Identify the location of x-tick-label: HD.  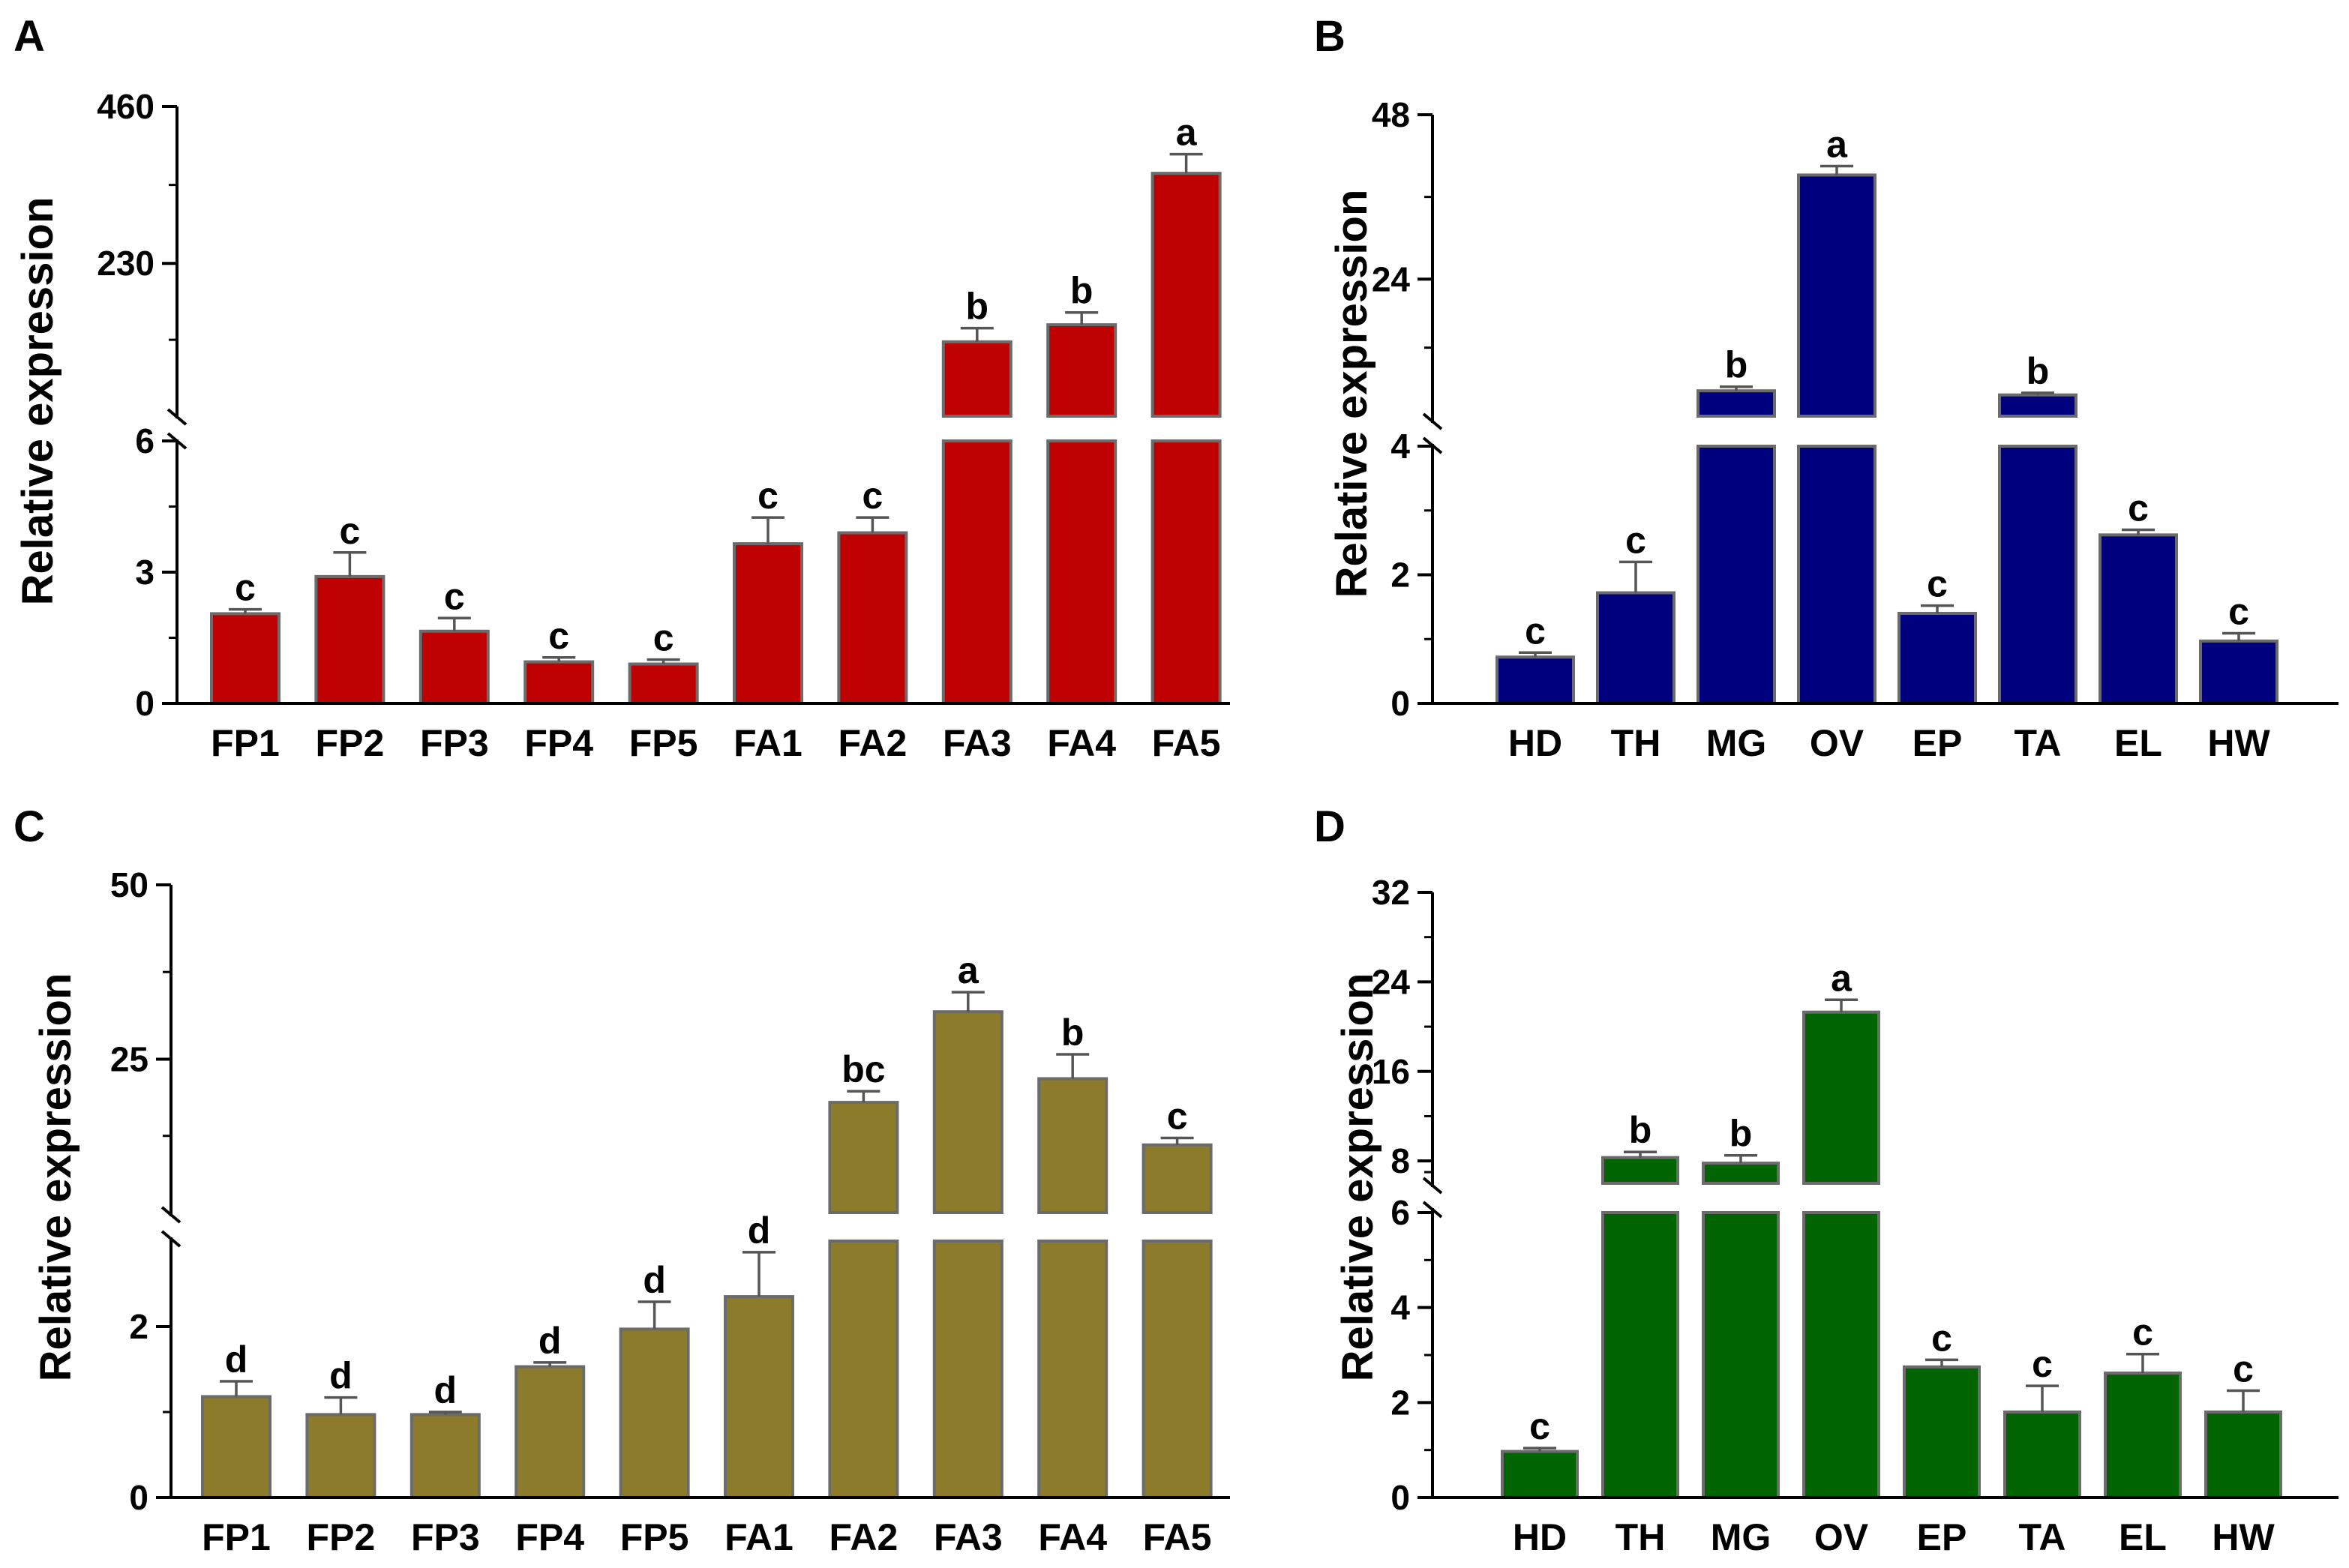
(1535, 743).